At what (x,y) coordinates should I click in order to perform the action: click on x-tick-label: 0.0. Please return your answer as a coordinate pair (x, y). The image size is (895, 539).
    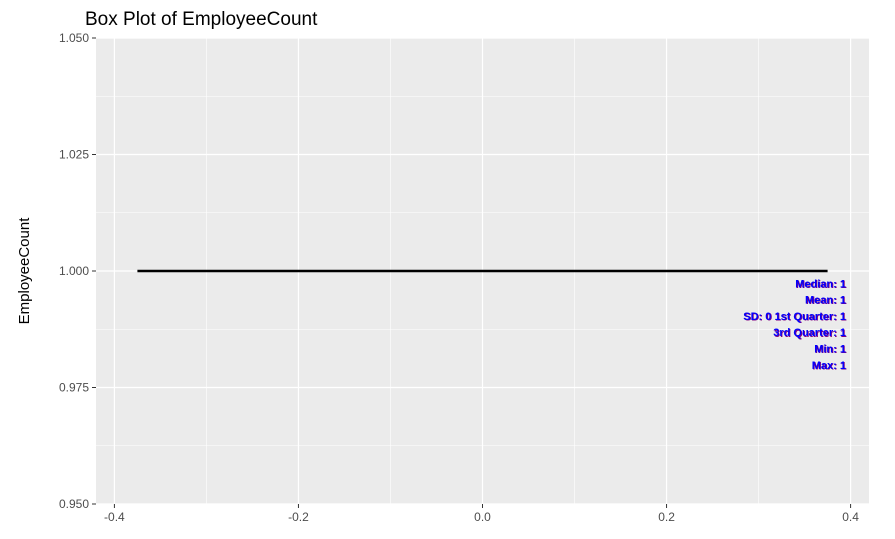
    Looking at the image, I should click on (482, 517).